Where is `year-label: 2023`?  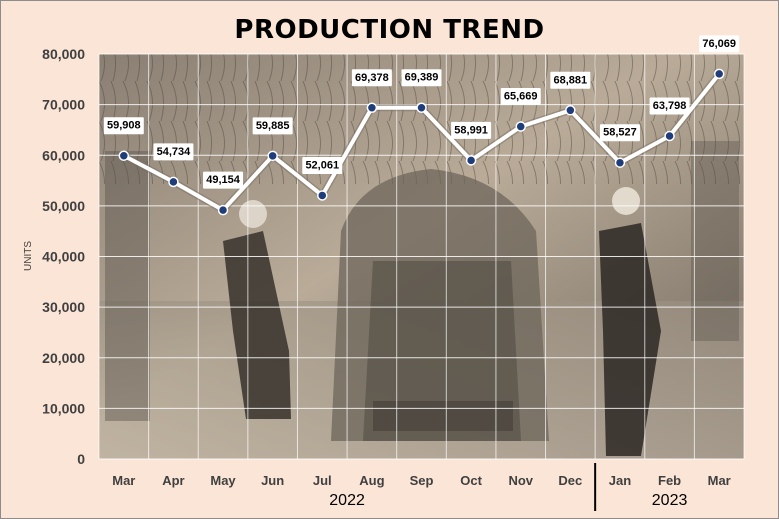
year-label: 2023 is located at coordinates (670, 500).